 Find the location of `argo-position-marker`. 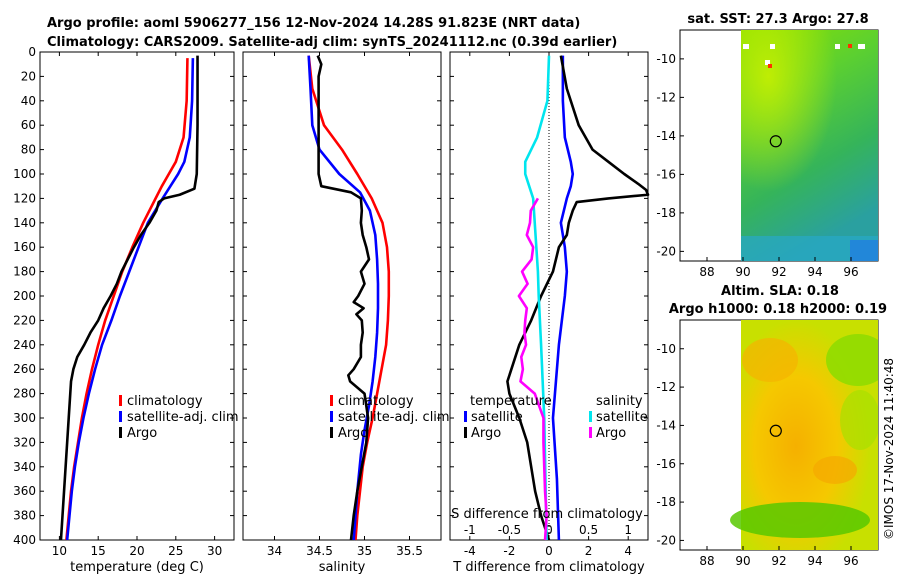

argo-position-marker is located at coordinates (775, 430).